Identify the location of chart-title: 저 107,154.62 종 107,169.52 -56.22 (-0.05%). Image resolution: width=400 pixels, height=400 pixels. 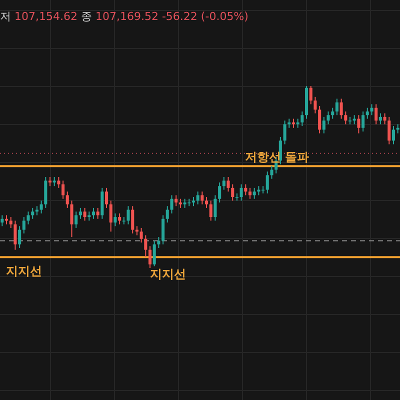
(124, 16).